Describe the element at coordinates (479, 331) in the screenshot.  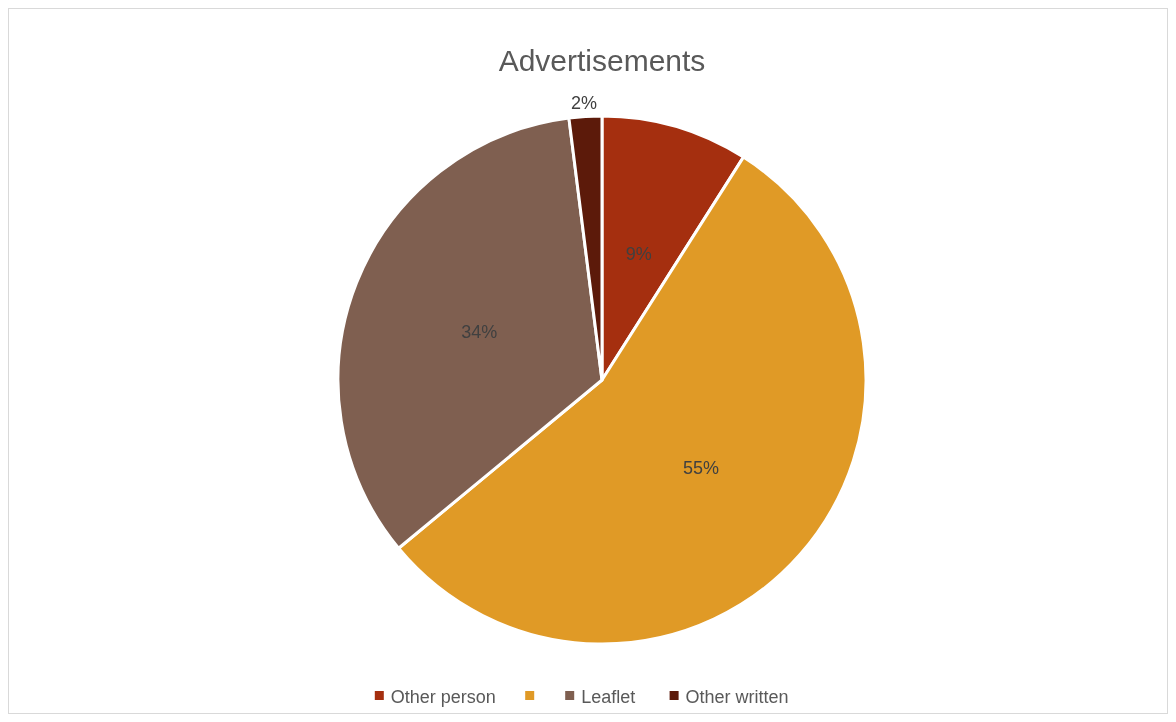
I see `data-label: 34%` at that location.